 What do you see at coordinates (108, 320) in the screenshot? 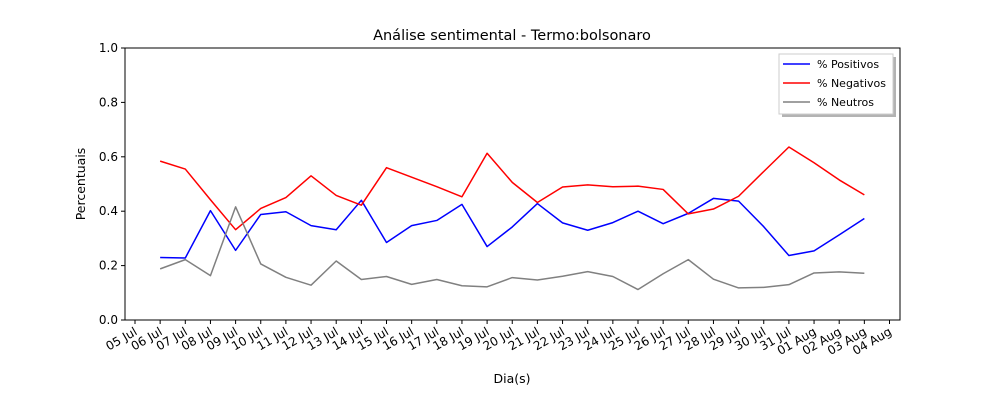
I see `y-tick-label: 0.0` at bounding box center [108, 320].